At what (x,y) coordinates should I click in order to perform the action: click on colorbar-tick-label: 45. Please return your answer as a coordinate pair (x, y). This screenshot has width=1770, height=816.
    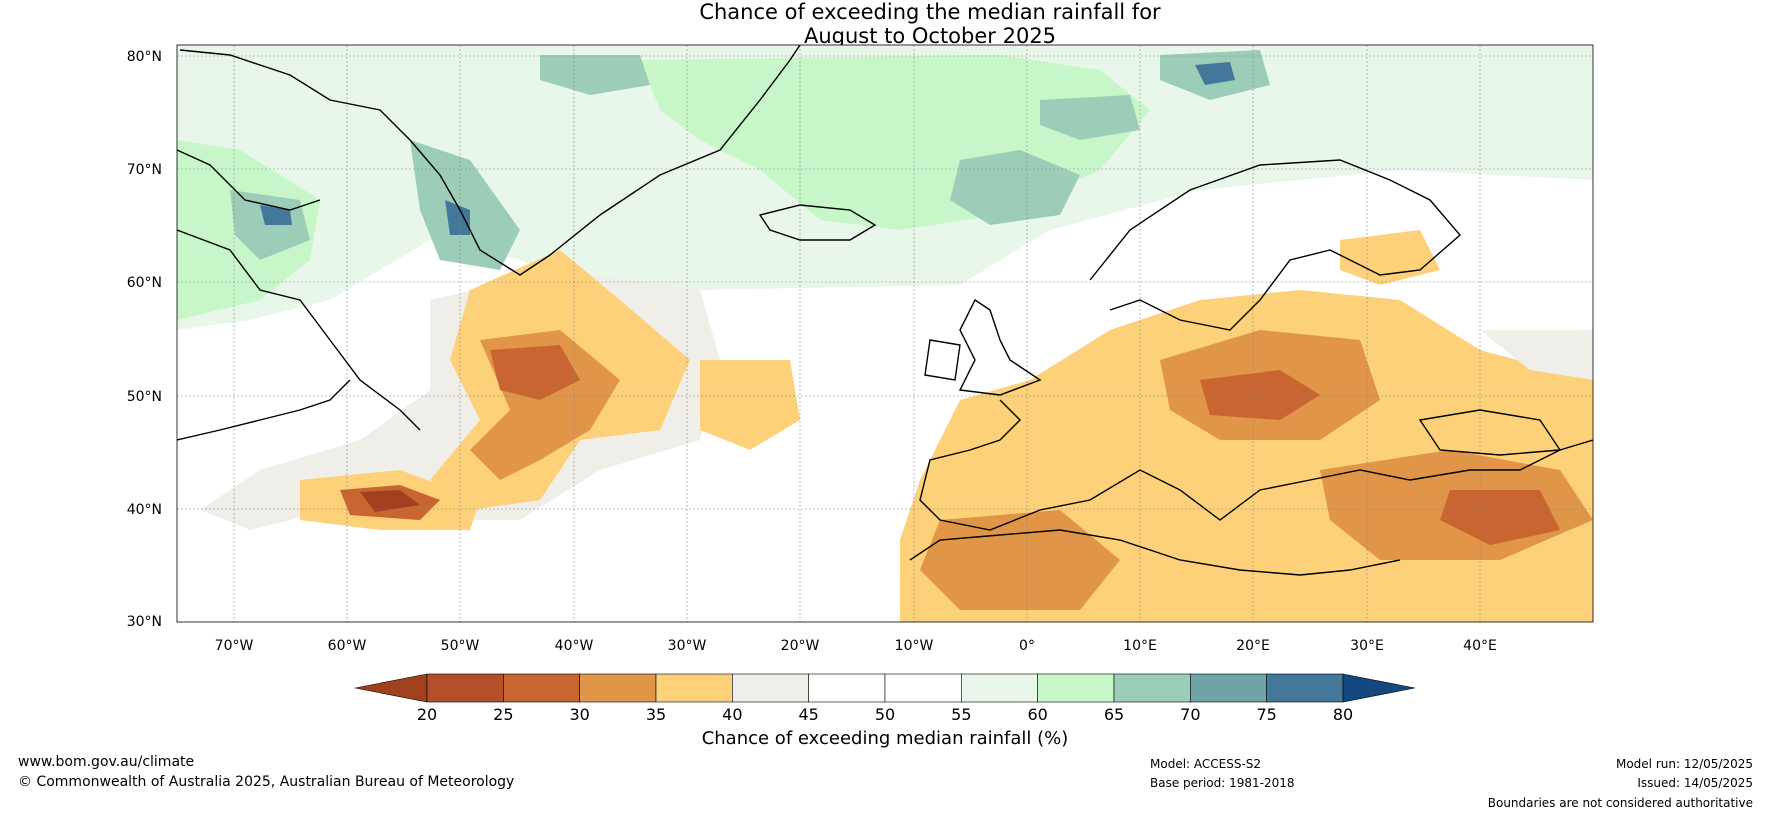
    Looking at the image, I should click on (808, 714).